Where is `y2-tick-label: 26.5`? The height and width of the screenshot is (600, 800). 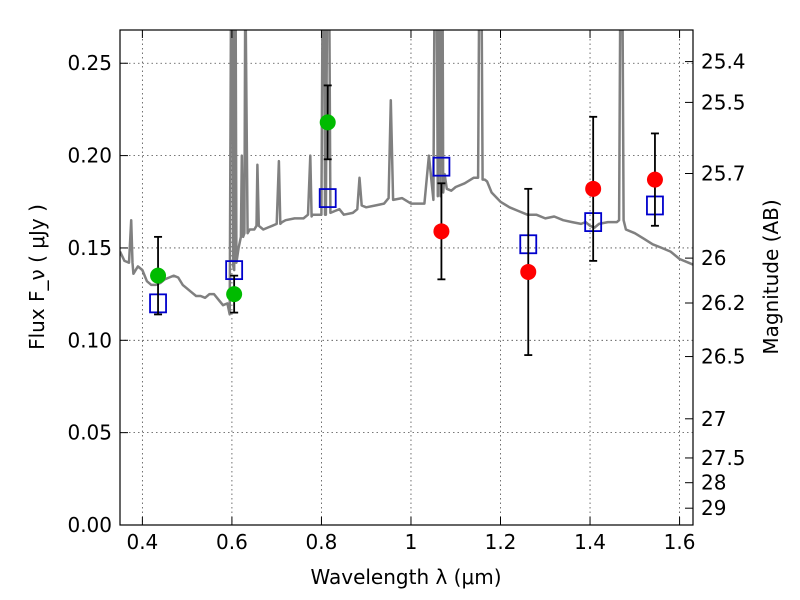 y2-tick-label: 26.5 is located at coordinates (723, 357).